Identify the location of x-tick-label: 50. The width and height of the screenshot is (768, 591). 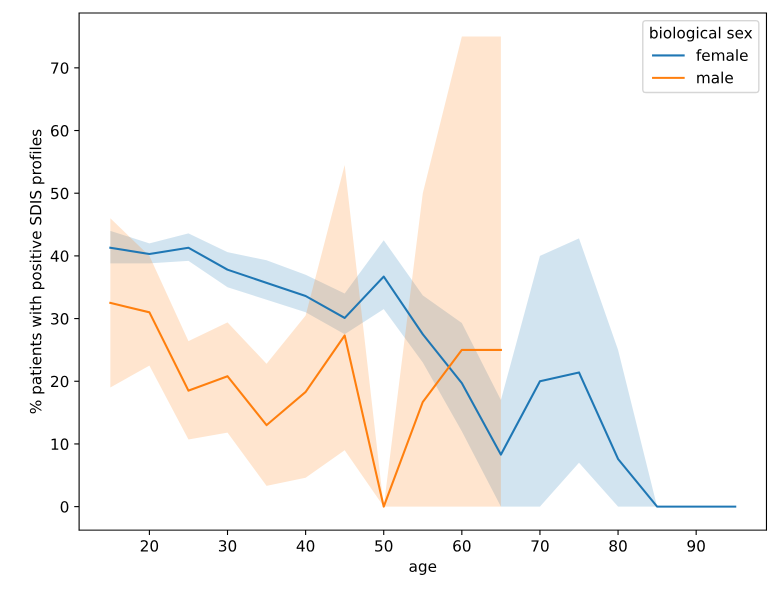
(383, 546).